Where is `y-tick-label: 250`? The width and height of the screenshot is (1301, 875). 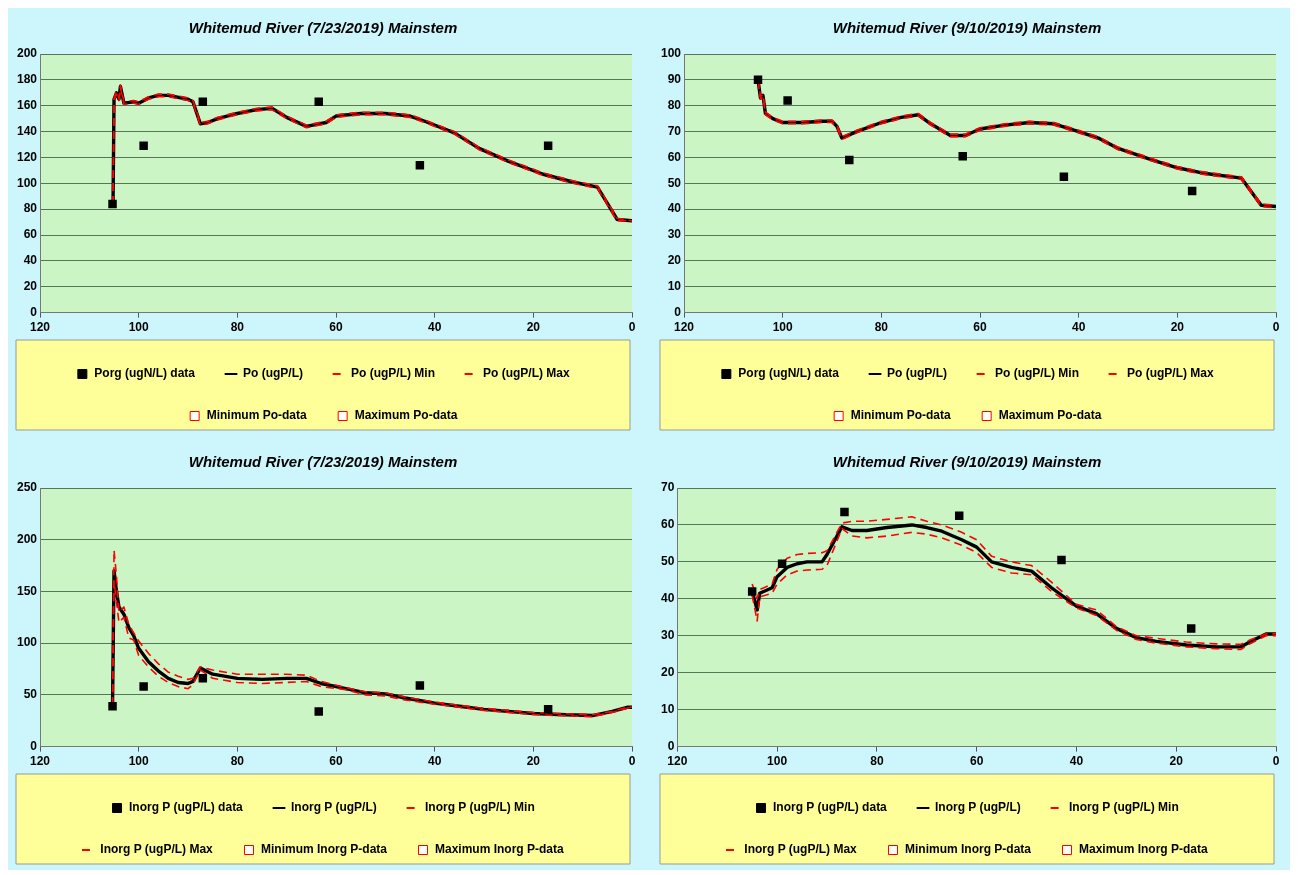
y-tick-label: 250 is located at coordinates (27, 487).